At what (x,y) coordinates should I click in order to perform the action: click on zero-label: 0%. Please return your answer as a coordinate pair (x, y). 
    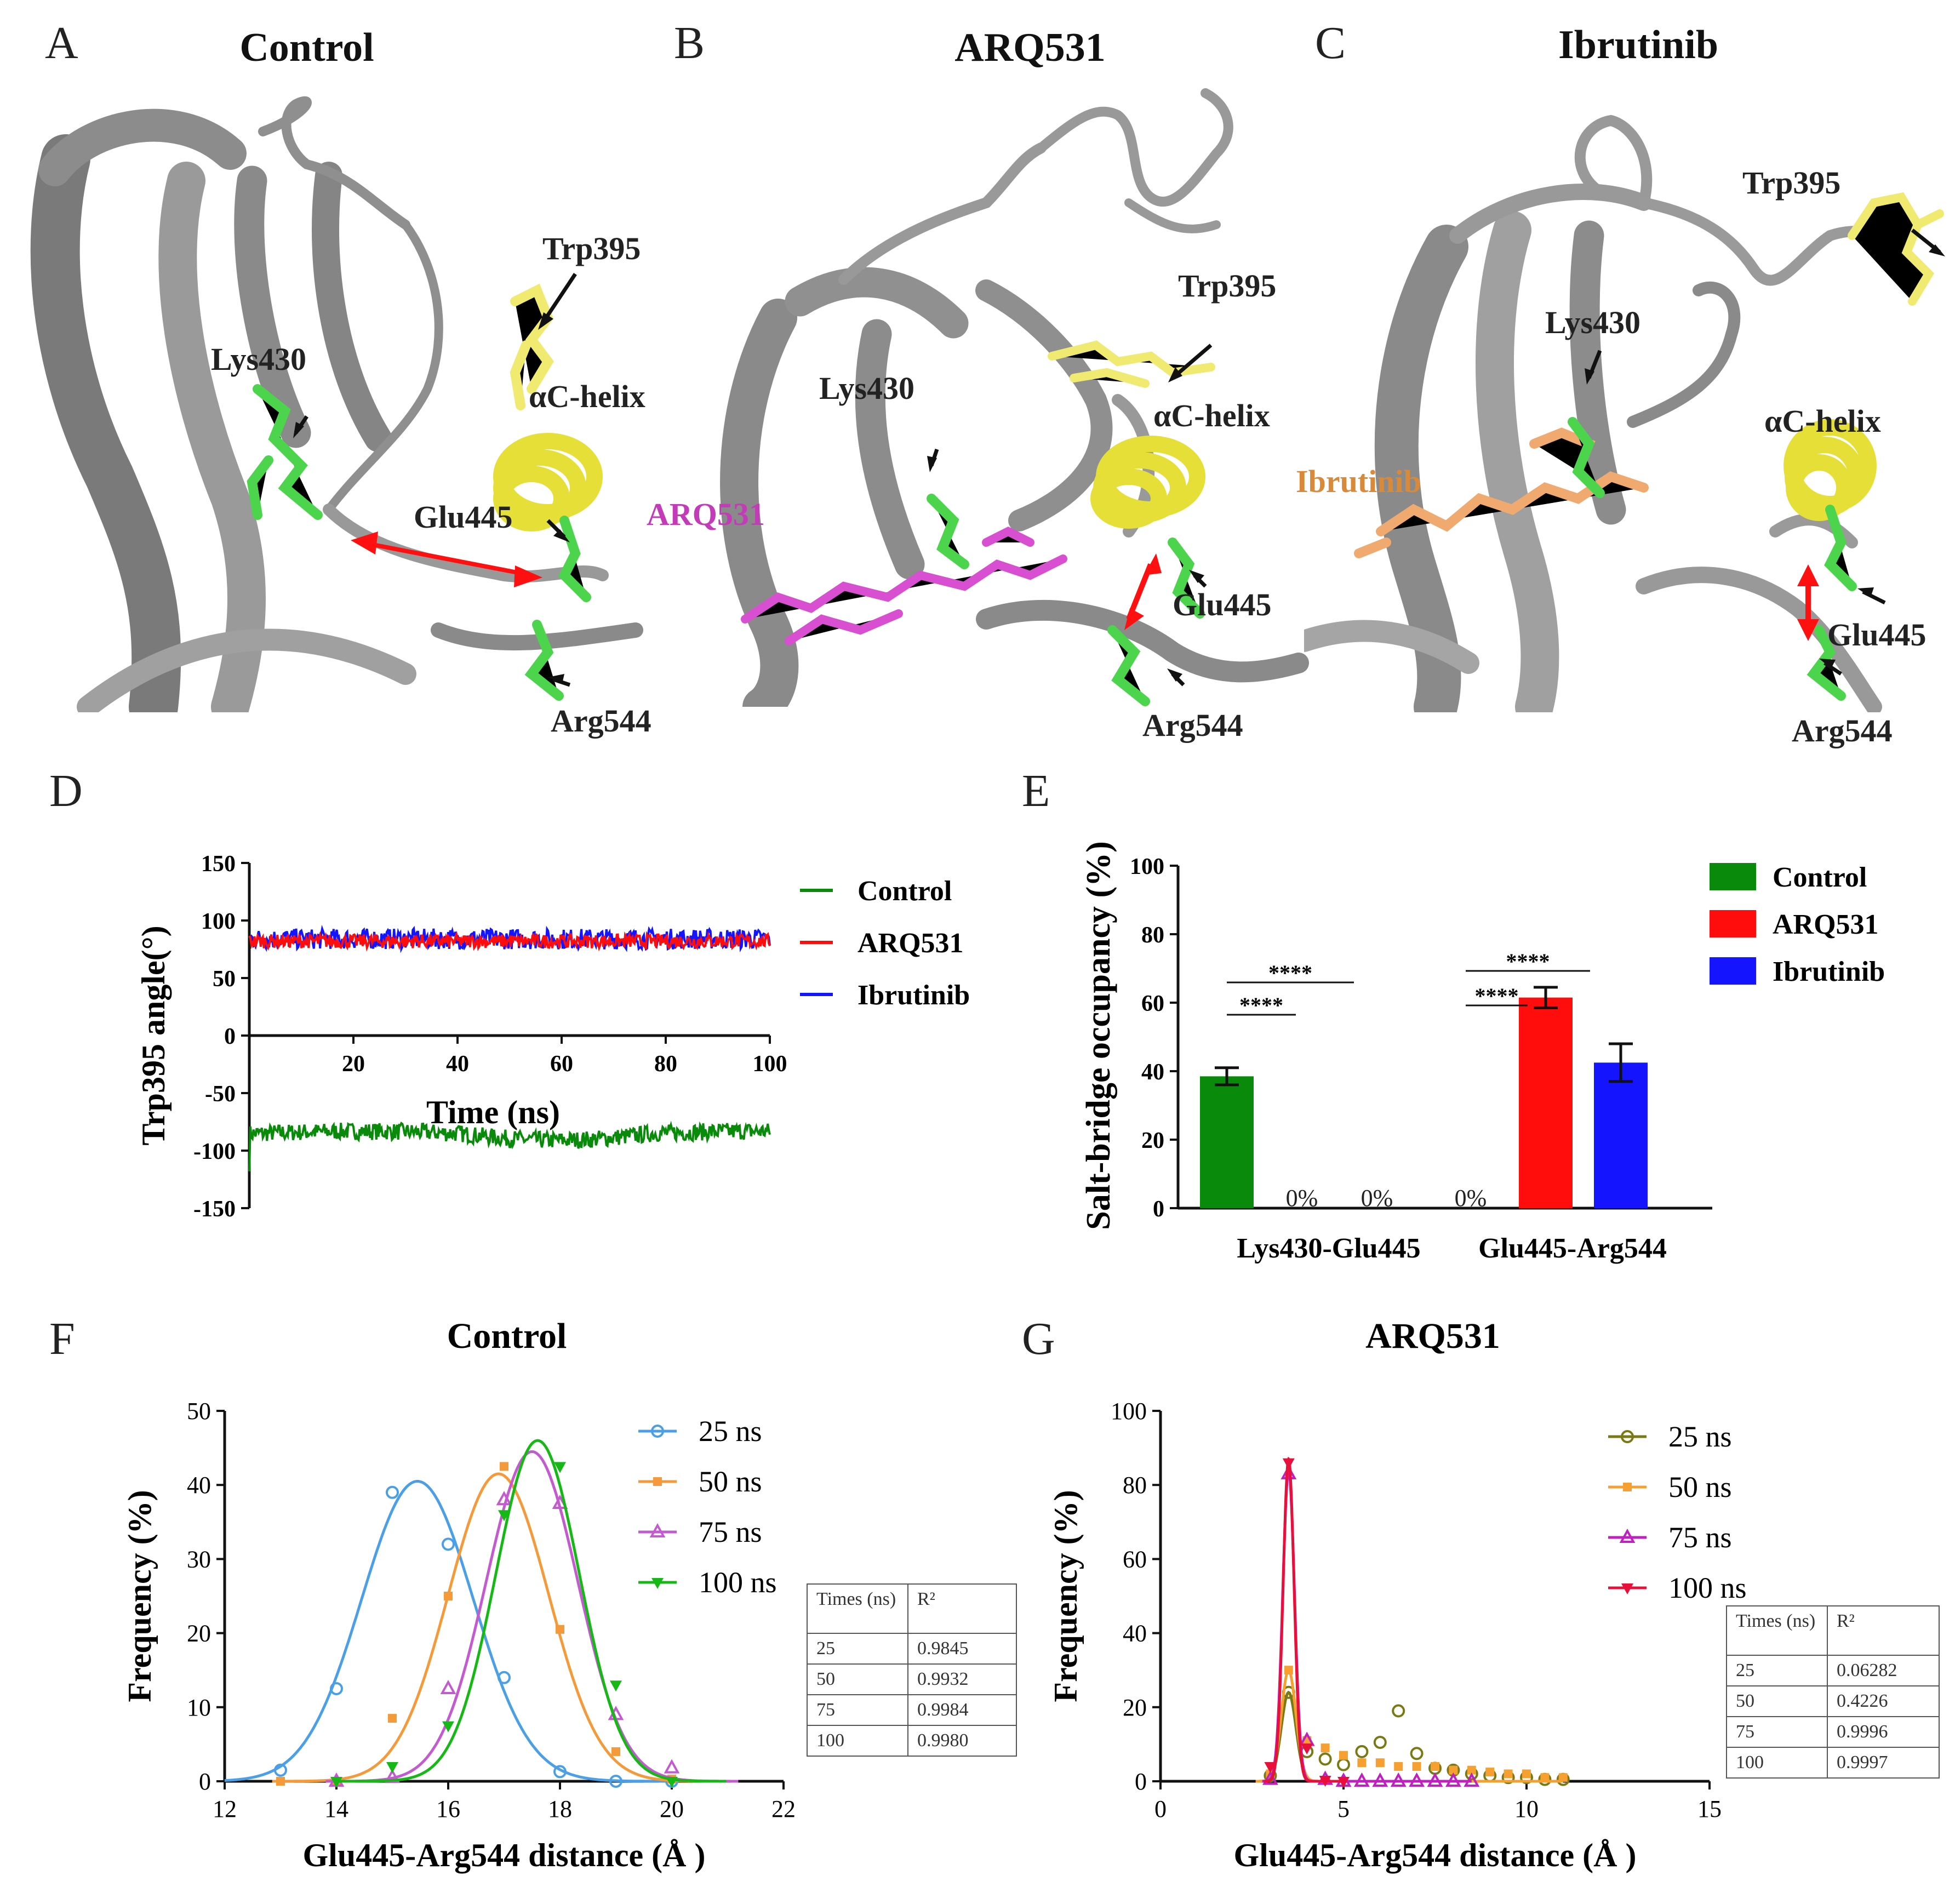
    Looking at the image, I should click on (1377, 1198).